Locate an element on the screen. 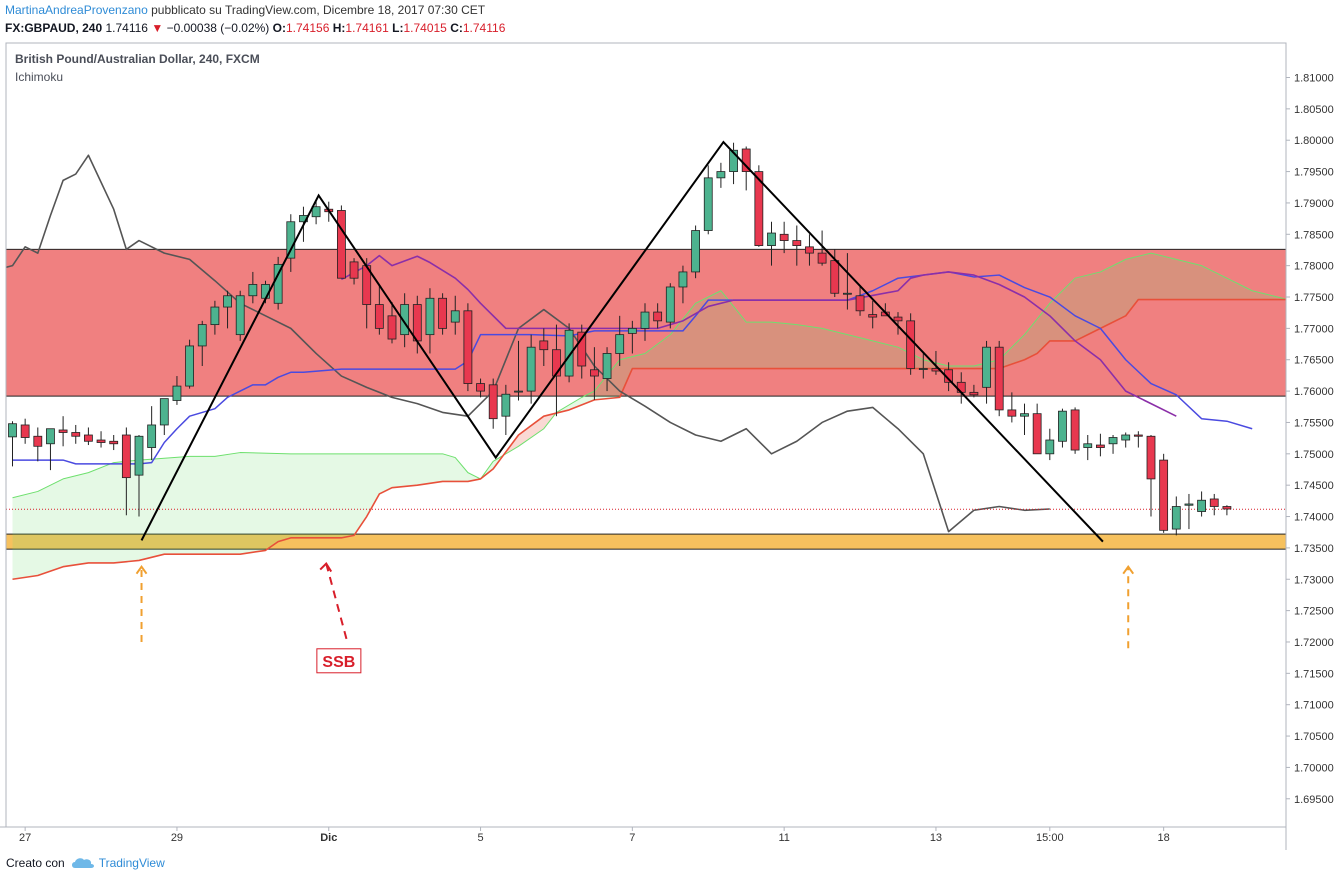 The height and width of the screenshot is (882, 1344). high-label: H: is located at coordinates (339, 28).